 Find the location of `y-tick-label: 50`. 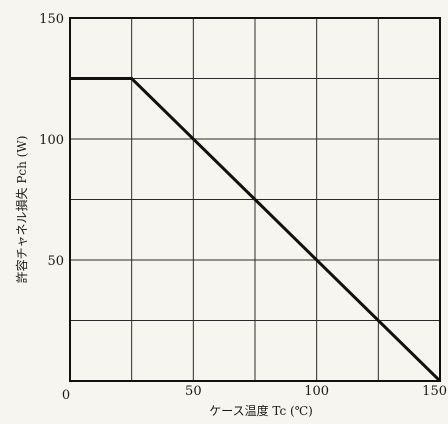

y-tick-label: 50 is located at coordinates (55, 261).